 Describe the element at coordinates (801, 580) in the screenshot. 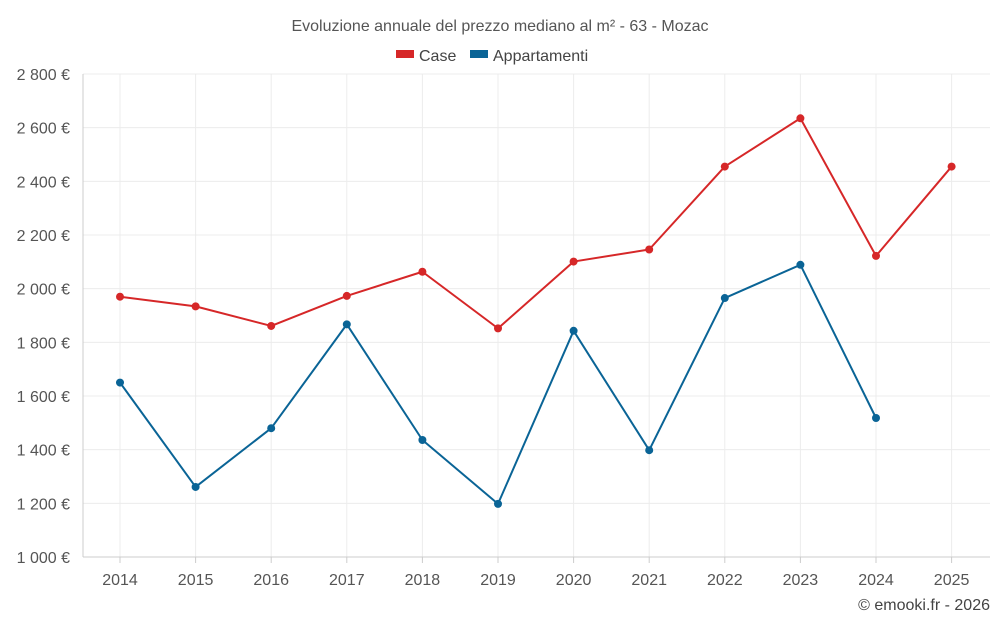

I see `x-tick-label: 2023` at that location.